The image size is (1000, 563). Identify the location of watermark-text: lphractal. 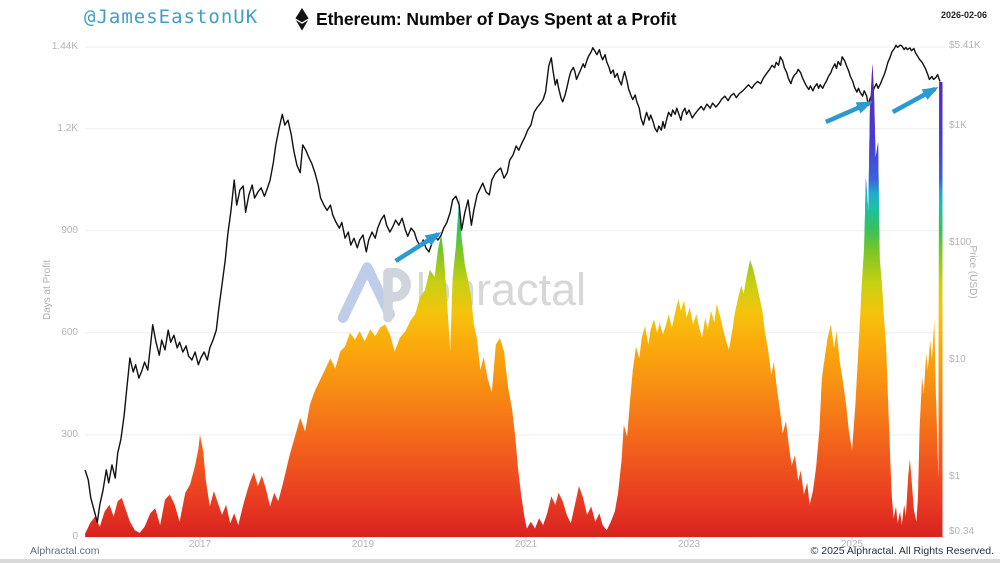
(501, 289).